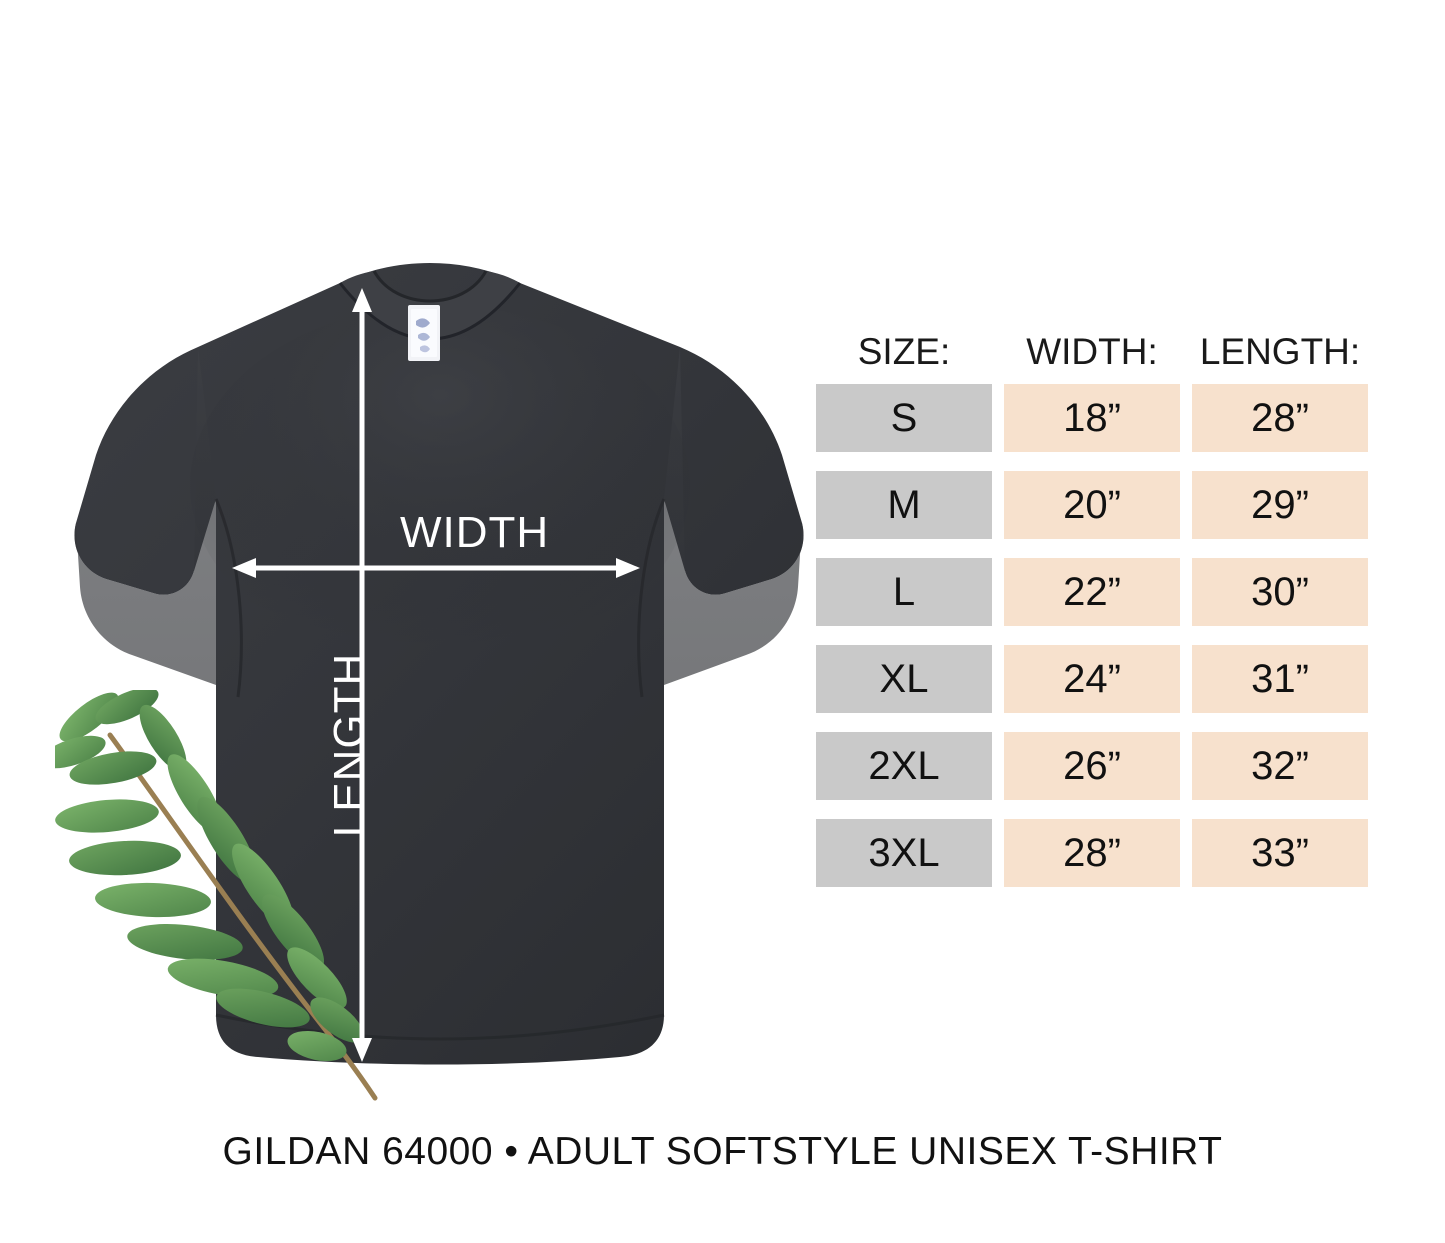 The height and width of the screenshot is (1243, 1445). Describe the element at coordinates (1280, 418) in the screenshot. I see `cell-length: 28”` at that location.